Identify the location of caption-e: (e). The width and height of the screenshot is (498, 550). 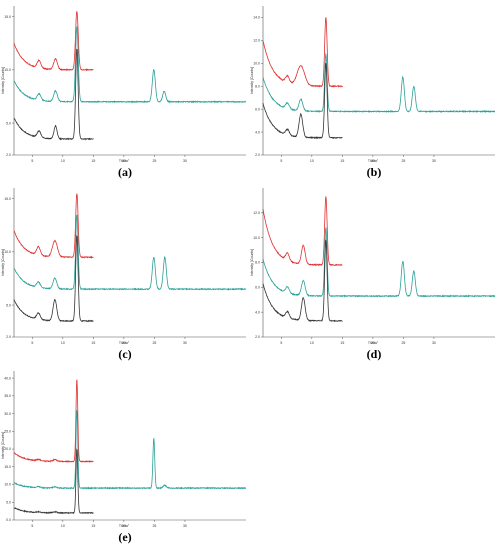
(125, 537).